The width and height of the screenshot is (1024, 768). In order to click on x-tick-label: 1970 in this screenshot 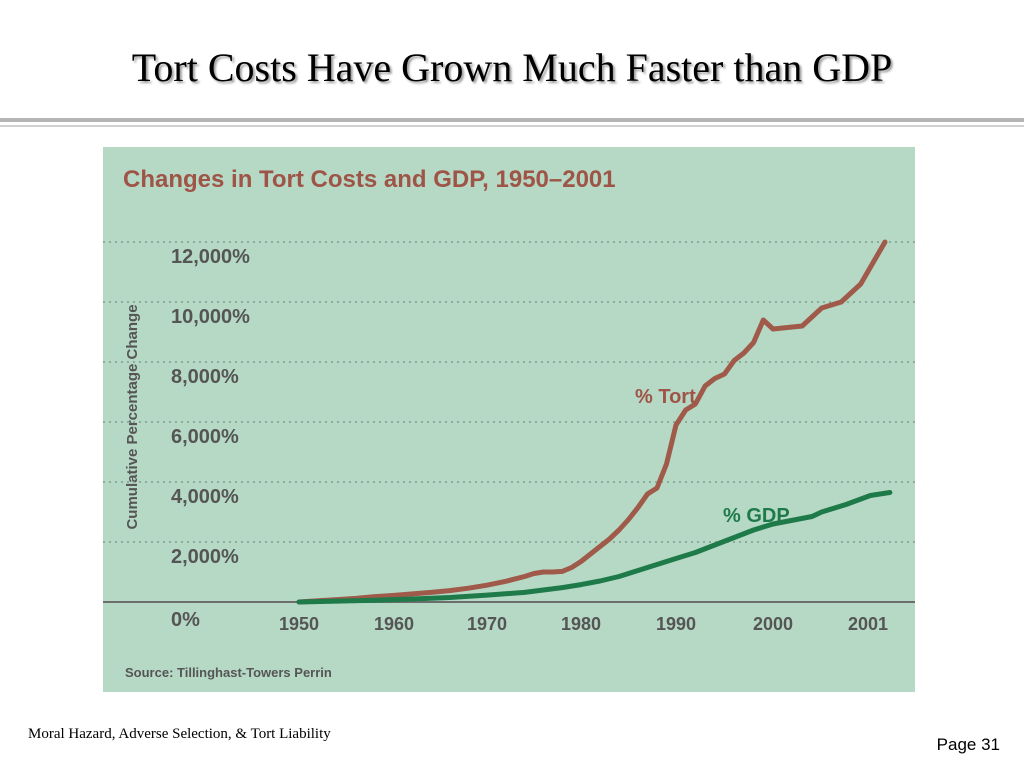, I will do `click(487, 624)`.